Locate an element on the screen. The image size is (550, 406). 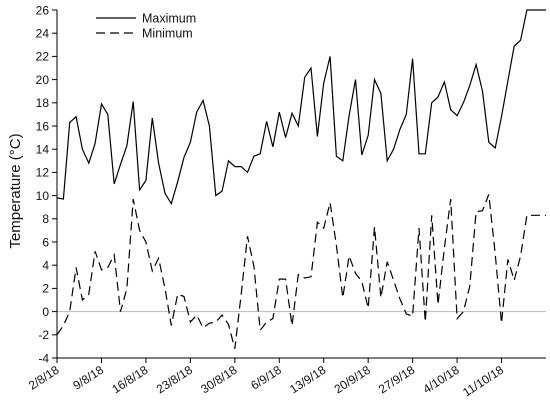
x-tick-label: 13/9/18 is located at coordinates (307, 380).